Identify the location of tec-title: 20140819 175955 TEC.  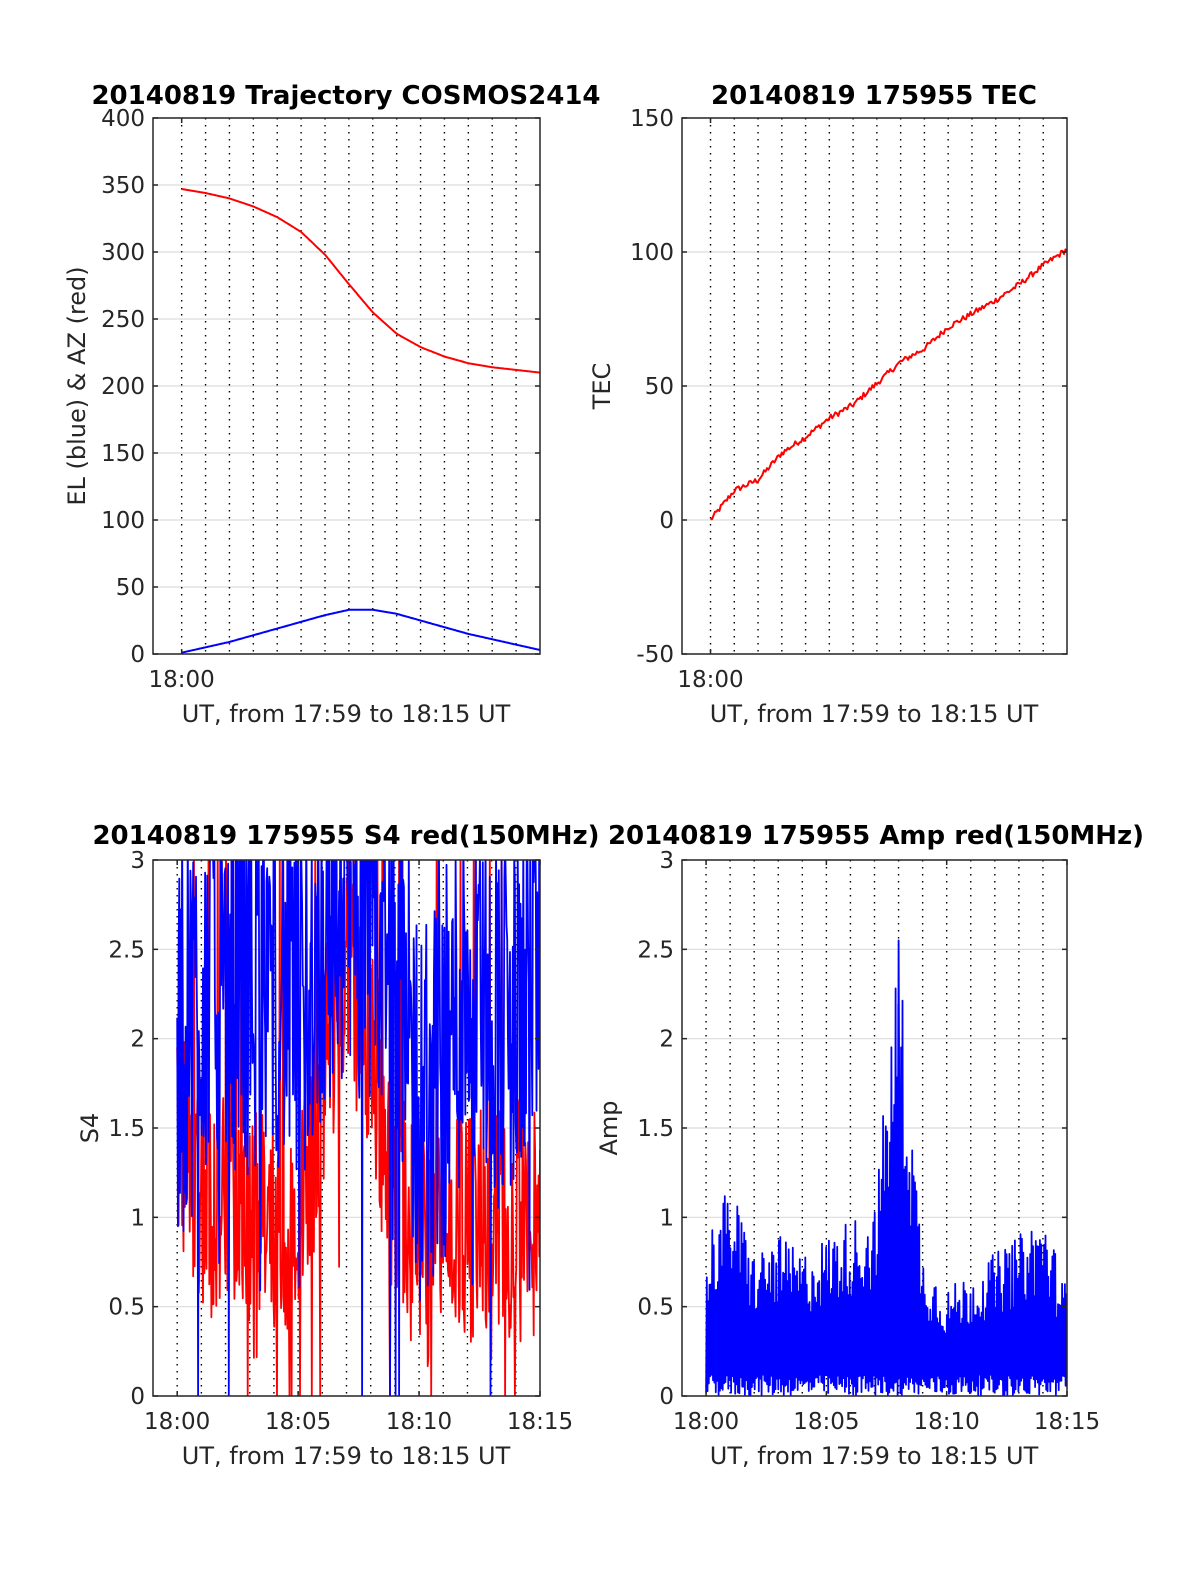
(874, 96).